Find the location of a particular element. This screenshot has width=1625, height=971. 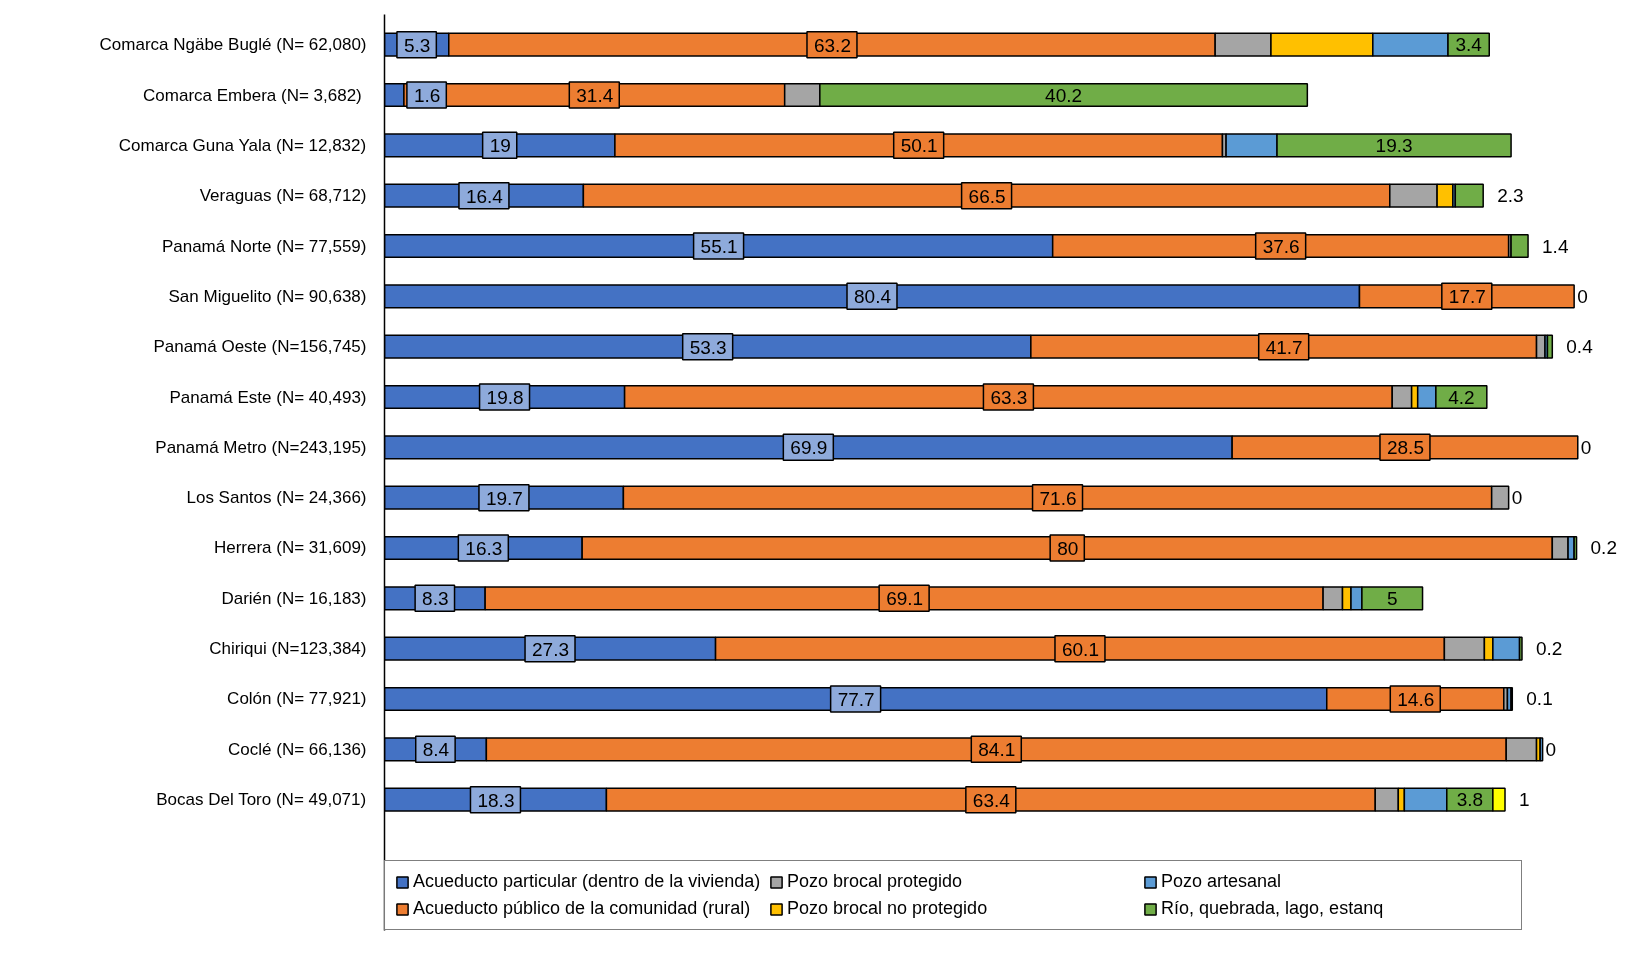

data-label: 0.1 is located at coordinates (1539, 699).